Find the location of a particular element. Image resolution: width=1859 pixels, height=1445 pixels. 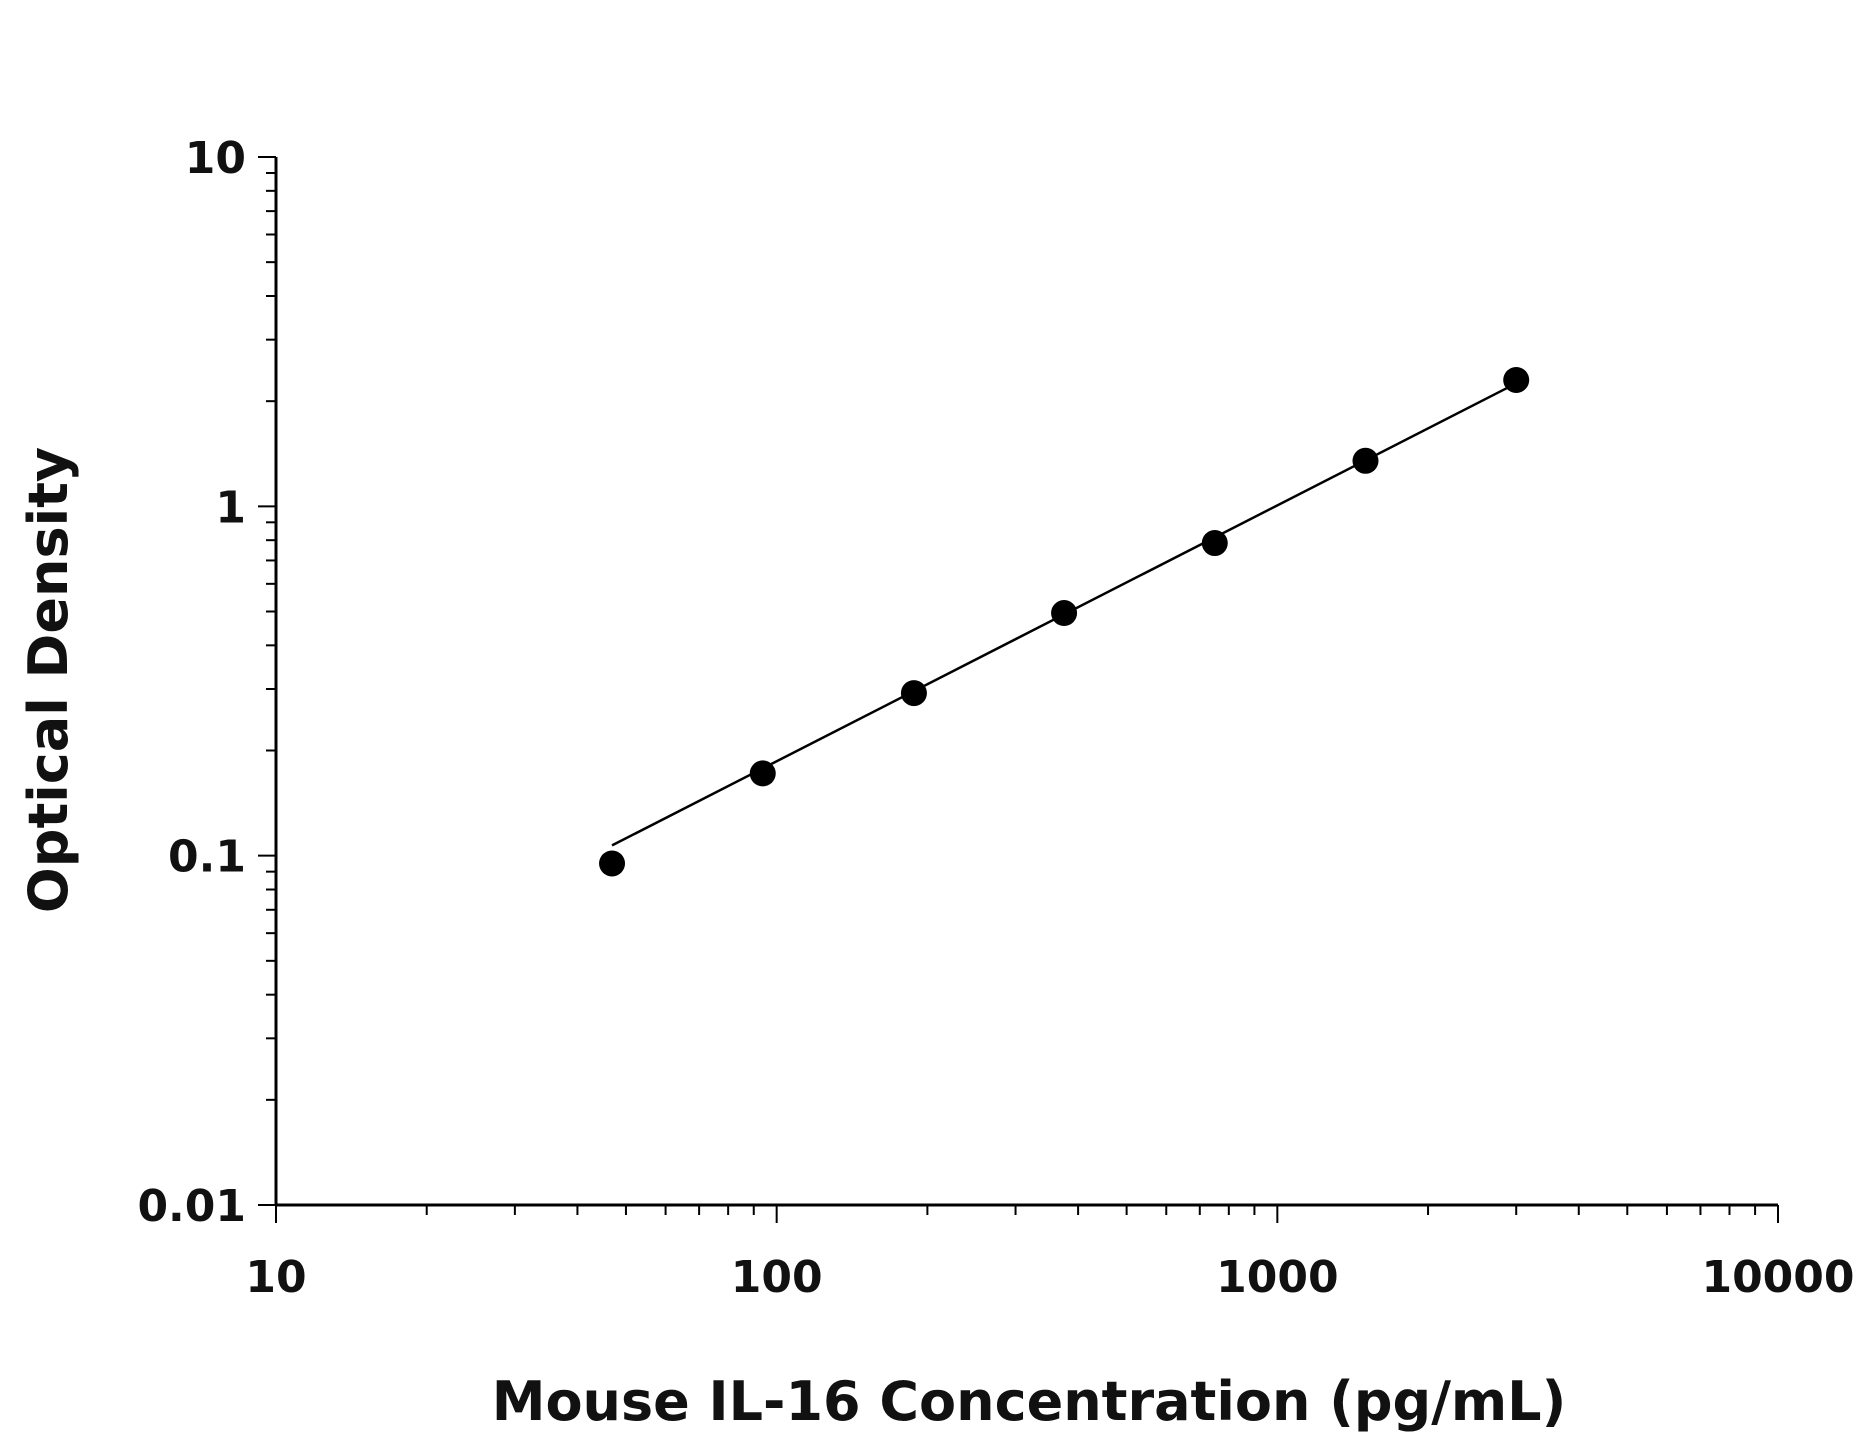

y-tick-label: 0.1 is located at coordinates (207, 857).